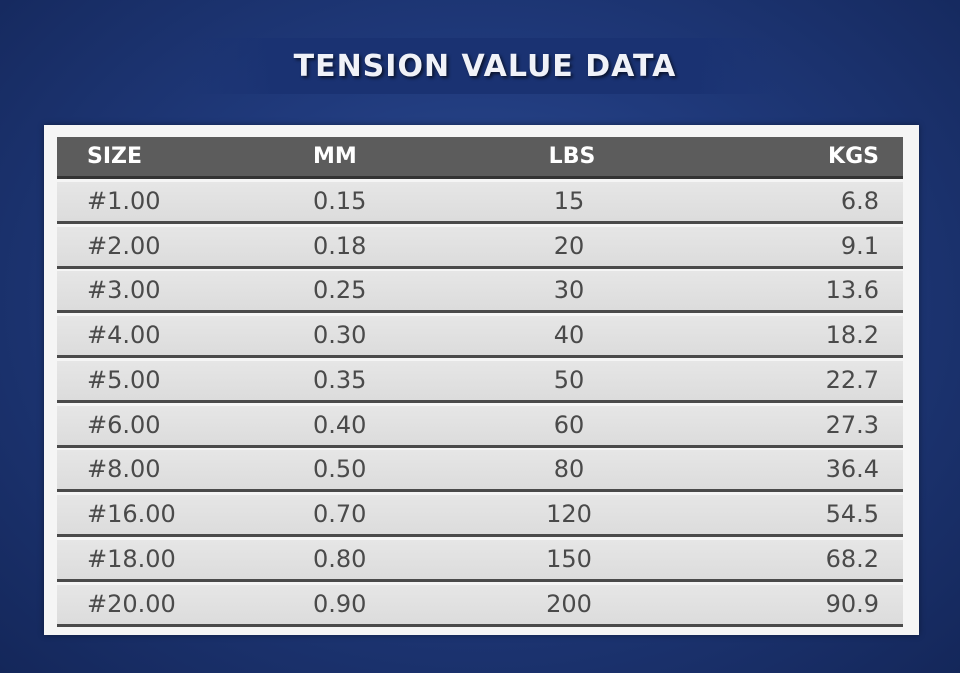  Describe the element at coordinates (480, 337) in the screenshot. I see `table-row: #4.00 0.30 40 18.2` at that location.